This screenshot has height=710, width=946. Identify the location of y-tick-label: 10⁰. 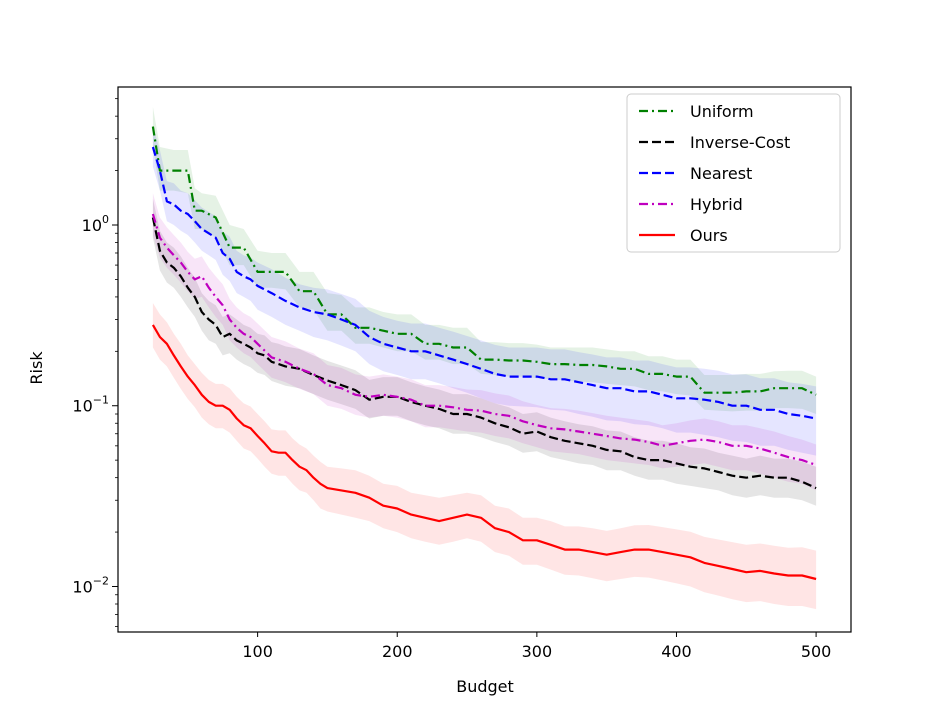
(95, 224).